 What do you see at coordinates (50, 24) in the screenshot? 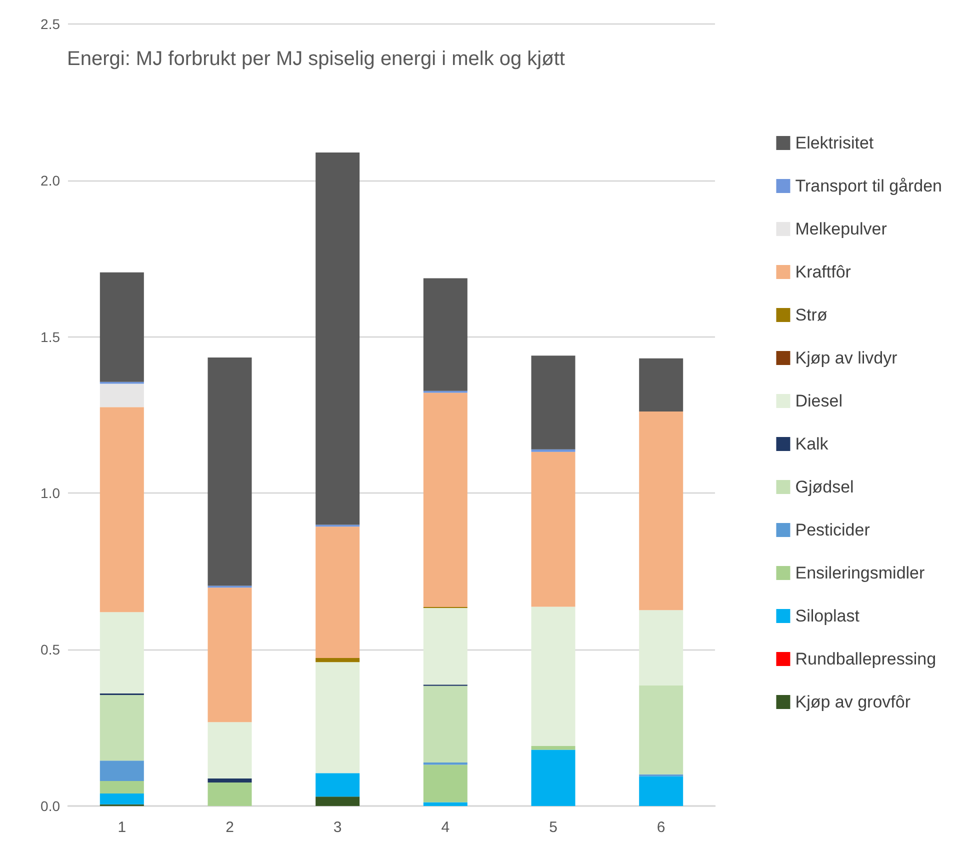
I see `y-tick-label: 2.5` at bounding box center [50, 24].